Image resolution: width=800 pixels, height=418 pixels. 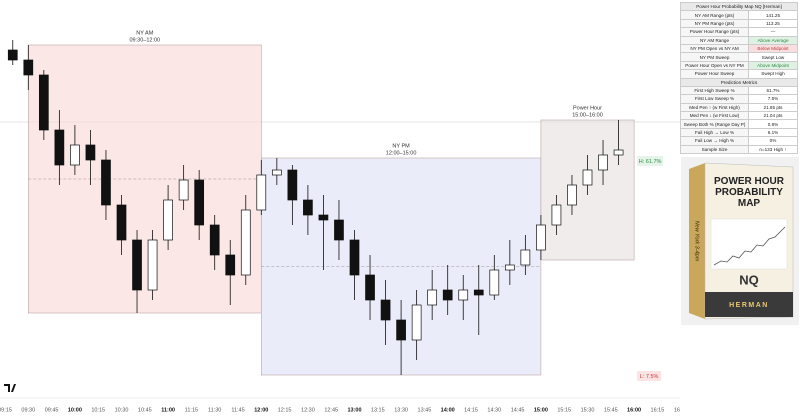 What do you see at coordinates (564, 410) in the screenshot?
I see `x-tick-label: 15:15` at bounding box center [564, 410].